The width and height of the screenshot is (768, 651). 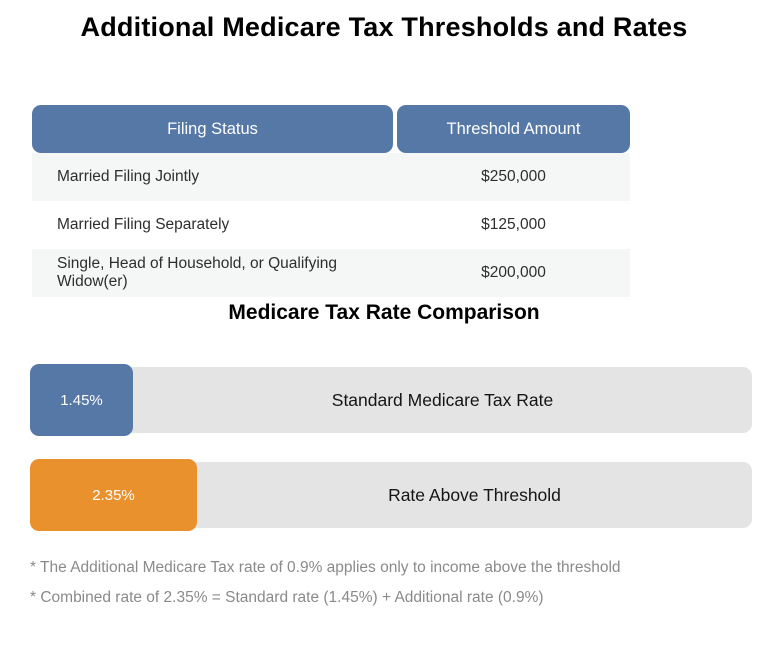 I want to click on bar-standard-medicare-rate: 1.45% Standard Medicare Tax Rate, so click(x=391, y=400).